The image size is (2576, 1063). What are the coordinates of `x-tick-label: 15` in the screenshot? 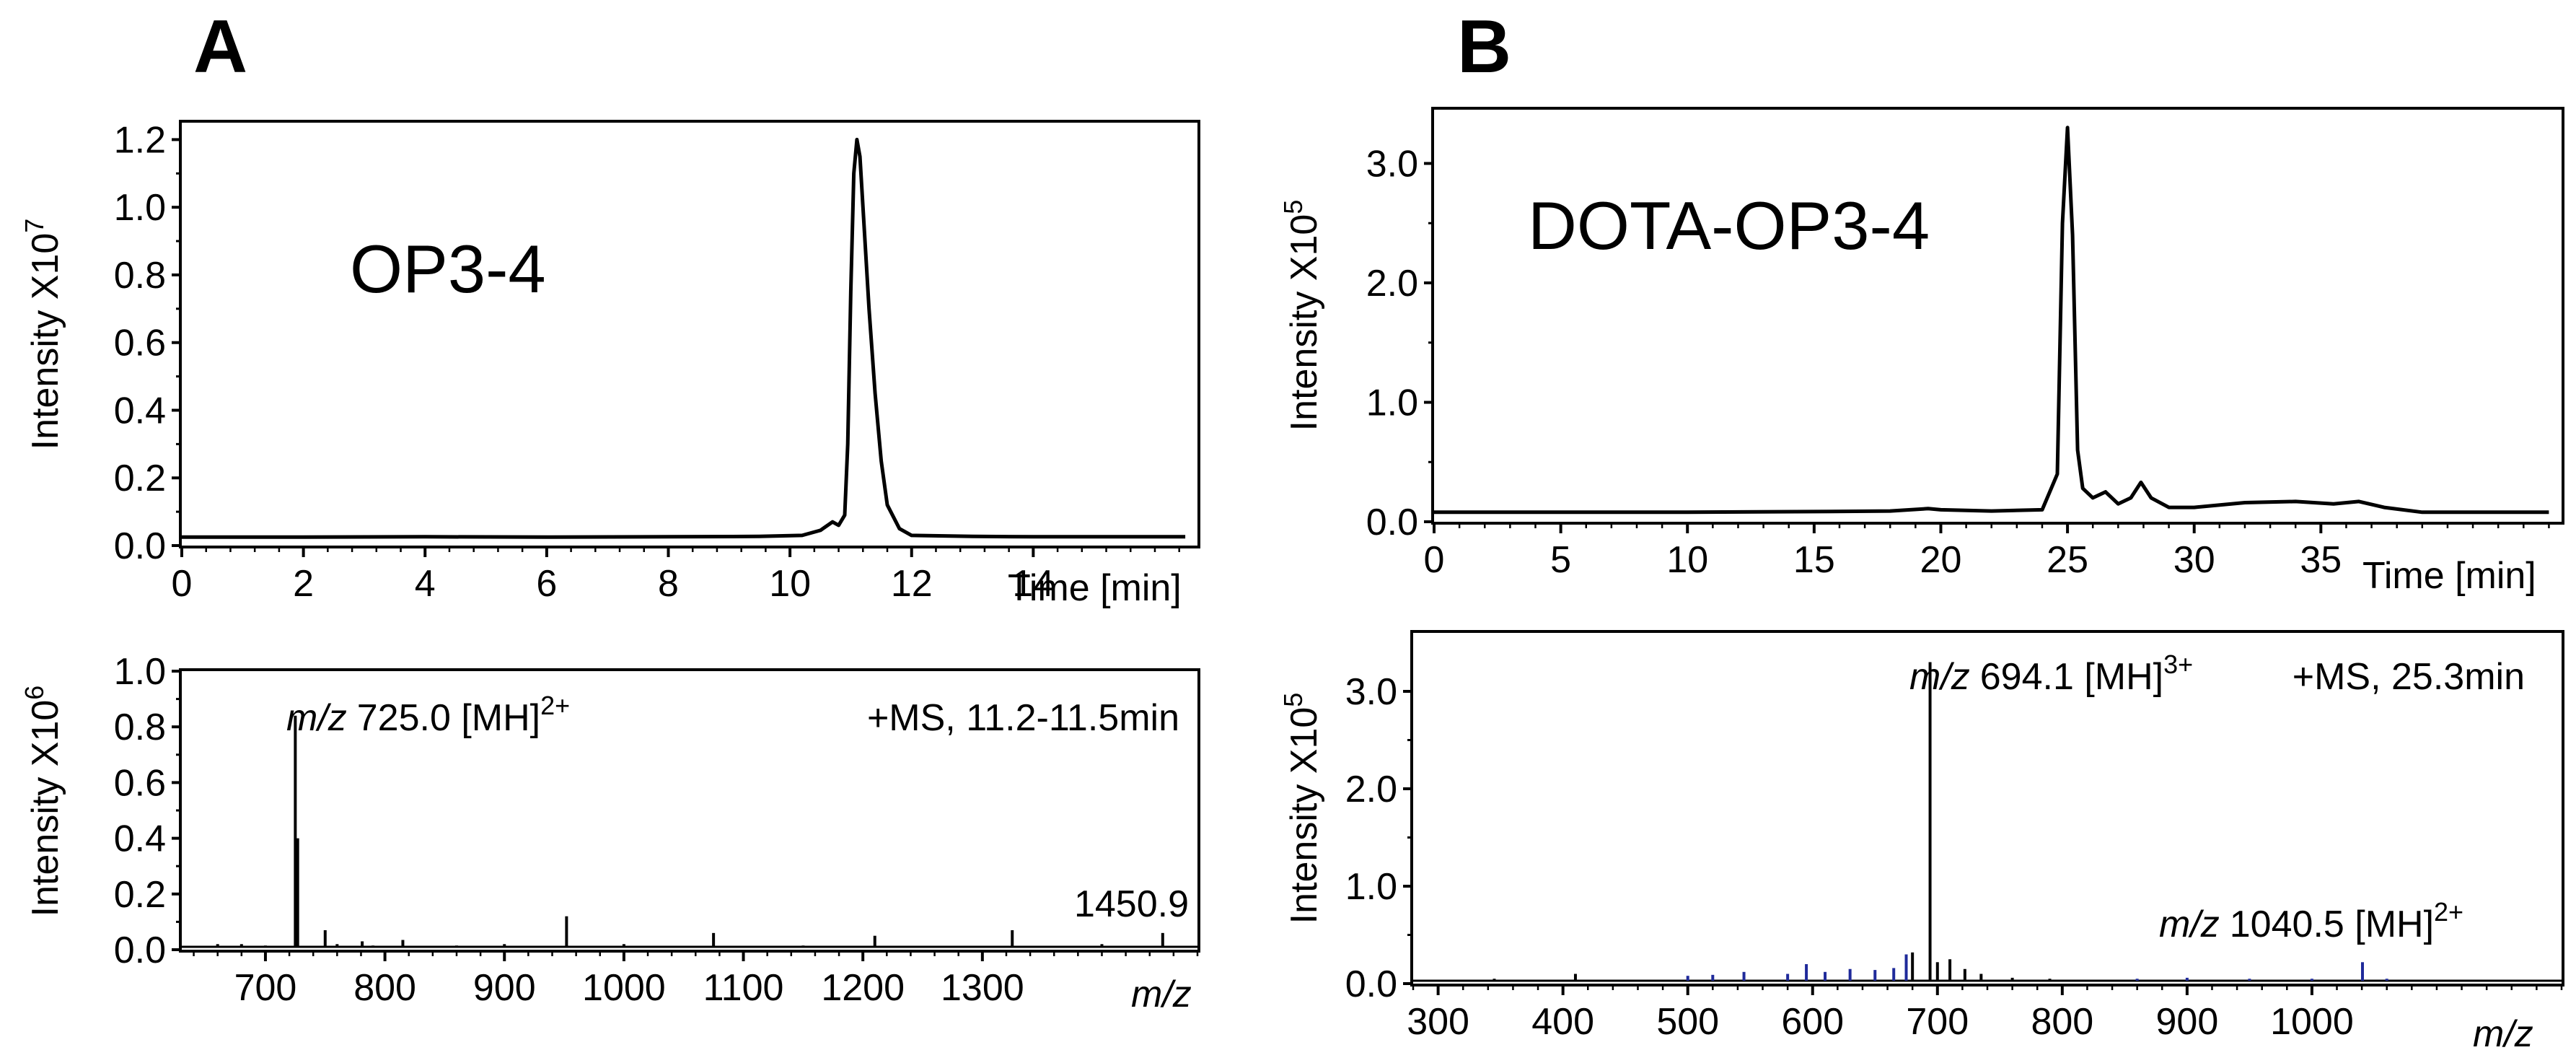 It's located at (1814, 560).